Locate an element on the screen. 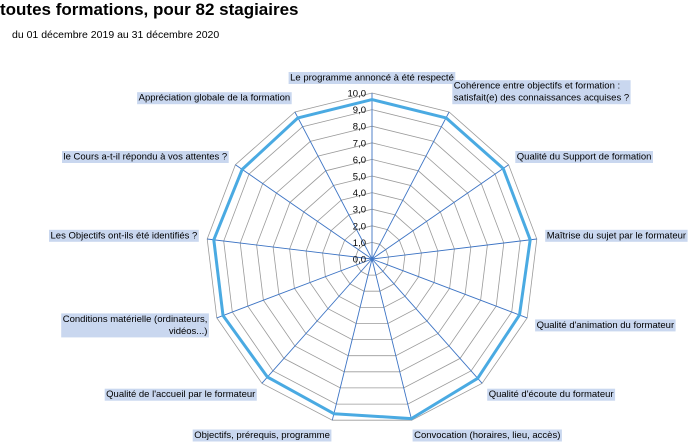 The width and height of the screenshot is (700, 443). category-label-text: Qualité d'écoute du formateur is located at coordinates (551, 394).